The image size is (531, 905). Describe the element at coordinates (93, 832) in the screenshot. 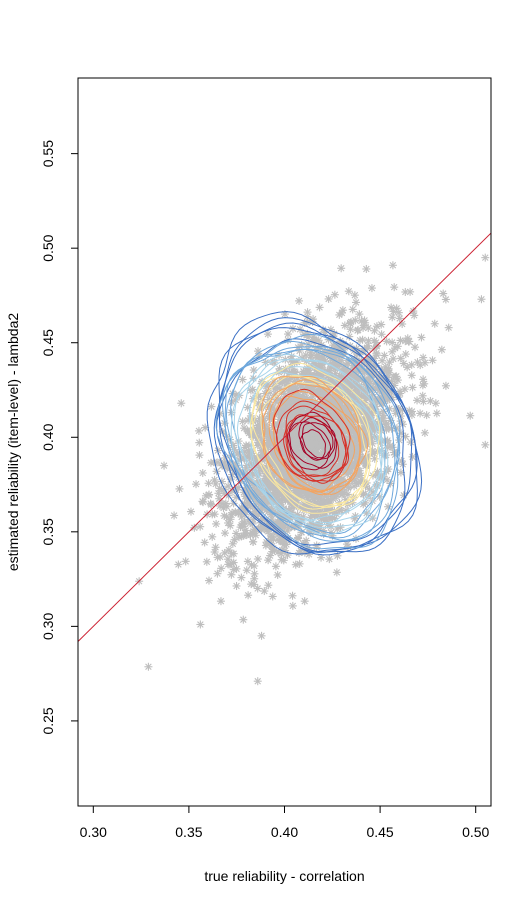

I see `x-tick-label: 0.30` at that location.